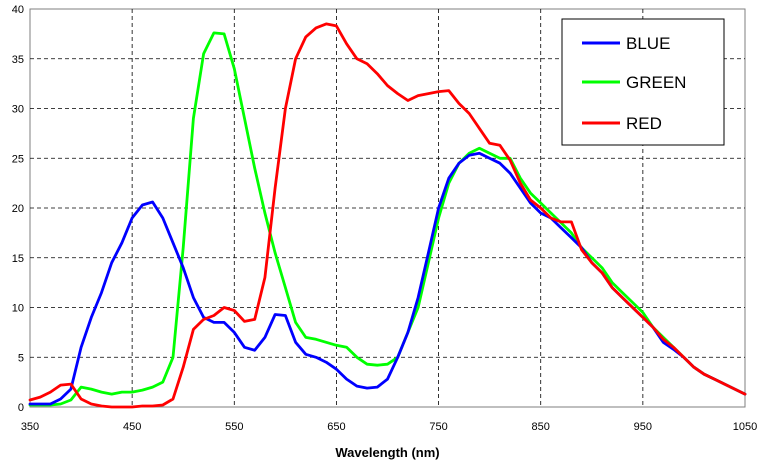 This screenshot has height=466, width=768. What do you see at coordinates (745, 427) in the screenshot?
I see `x-tick-label: 1050` at bounding box center [745, 427].